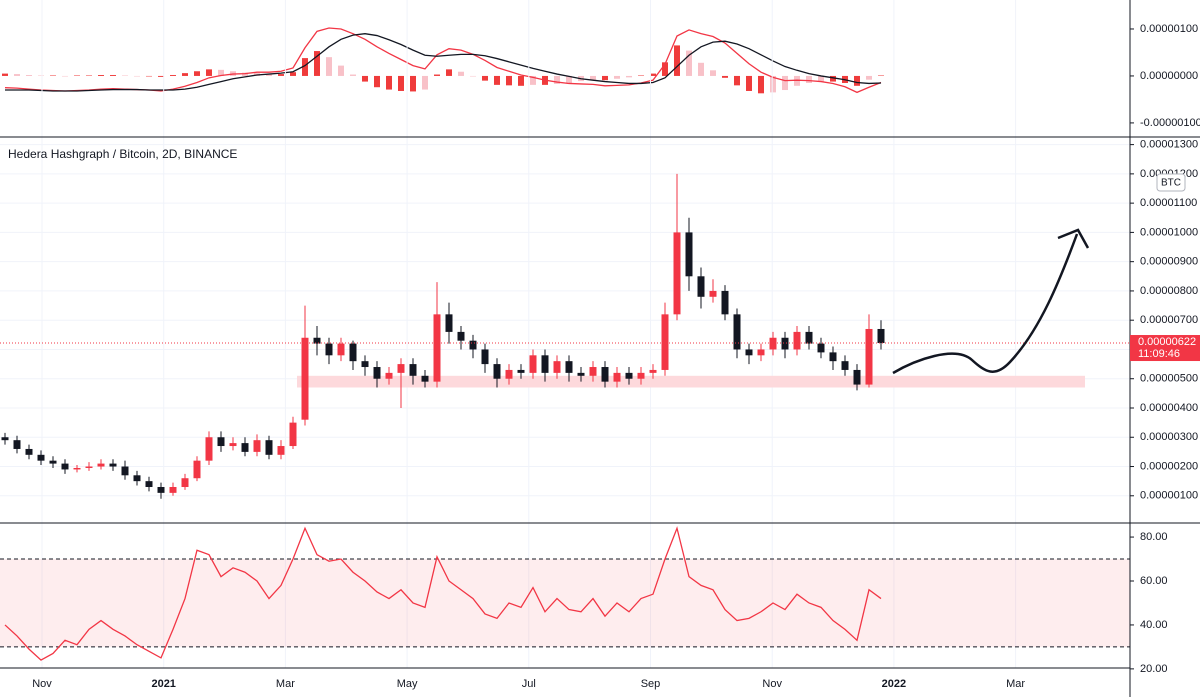 Image resolution: width=1200 pixels, height=697 pixels. What do you see at coordinates (894, 684) in the screenshot?
I see `x-tick-label: 2022` at bounding box center [894, 684].